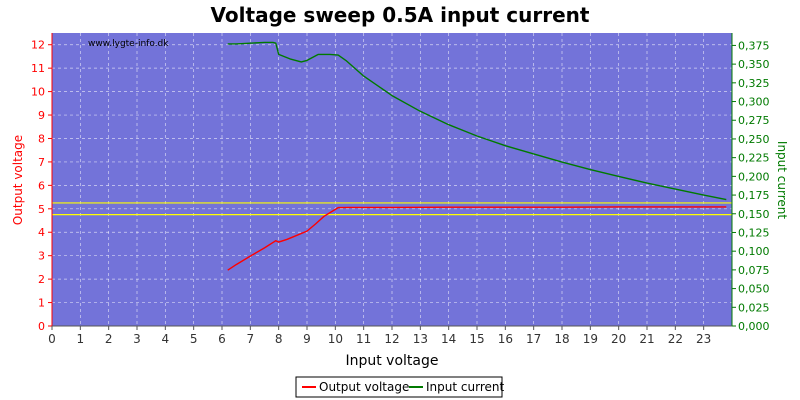 The height and width of the screenshot is (400, 800). I want to click on right-tick-label: 0,350, so click(754, 64).